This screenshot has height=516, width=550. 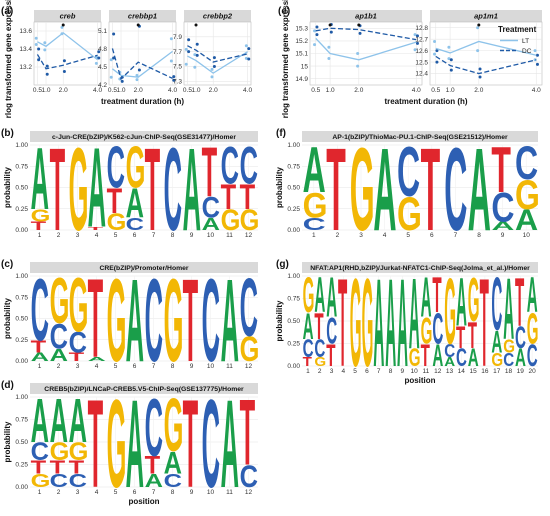 I want to click on x-tick-label: 20, so click(x=532, y=371).